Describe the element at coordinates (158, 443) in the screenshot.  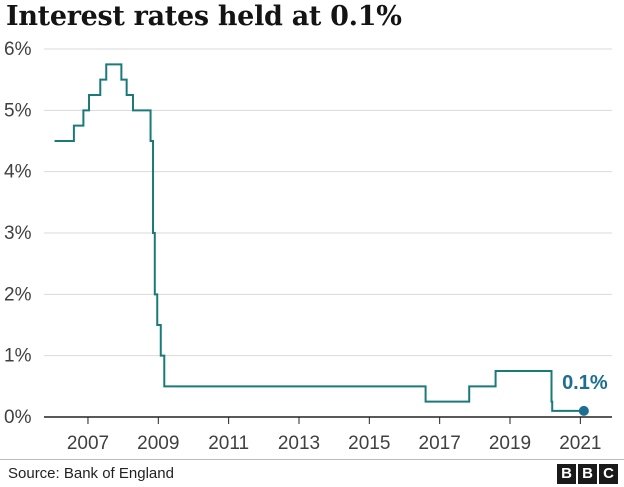
I see `x-tick-label: 2009` at that location.